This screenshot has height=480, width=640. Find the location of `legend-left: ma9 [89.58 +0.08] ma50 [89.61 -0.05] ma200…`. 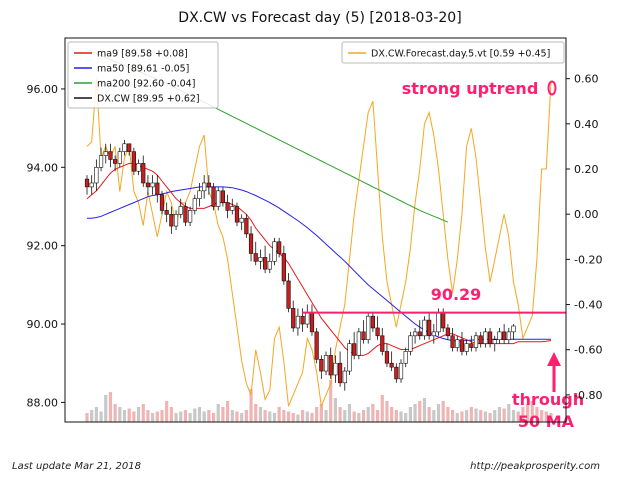

legend-left: ma9 [89.58 +0.08] ma50 [89.61 -0.05] ma200… is located at coordinates (143, 75).